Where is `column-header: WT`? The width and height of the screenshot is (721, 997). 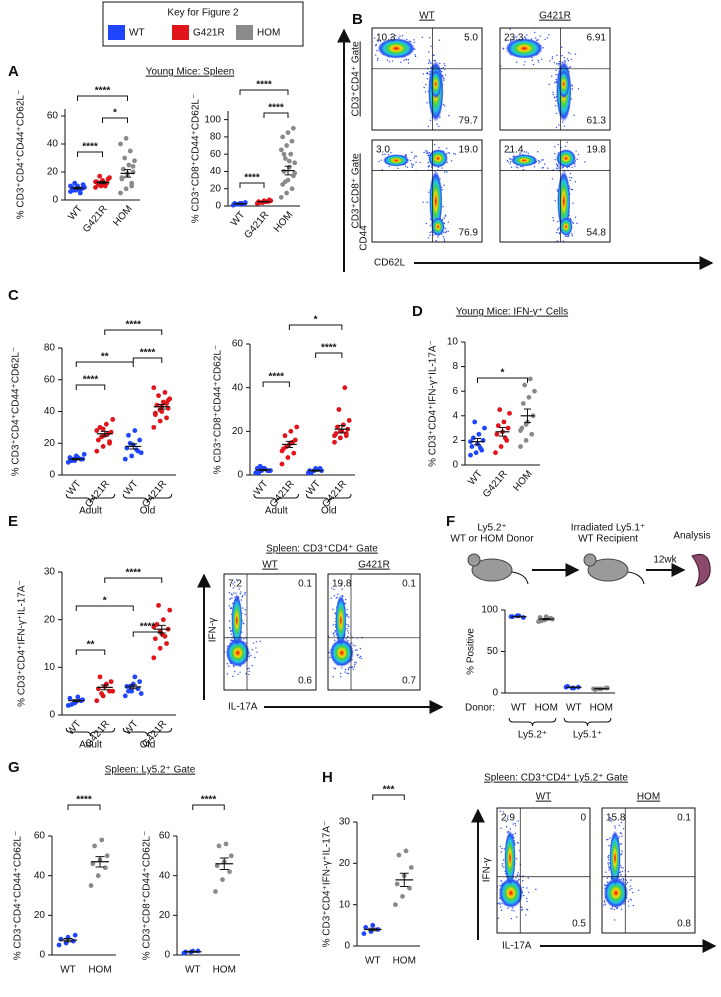
column-header: WT is located at coordinates (270, 565).